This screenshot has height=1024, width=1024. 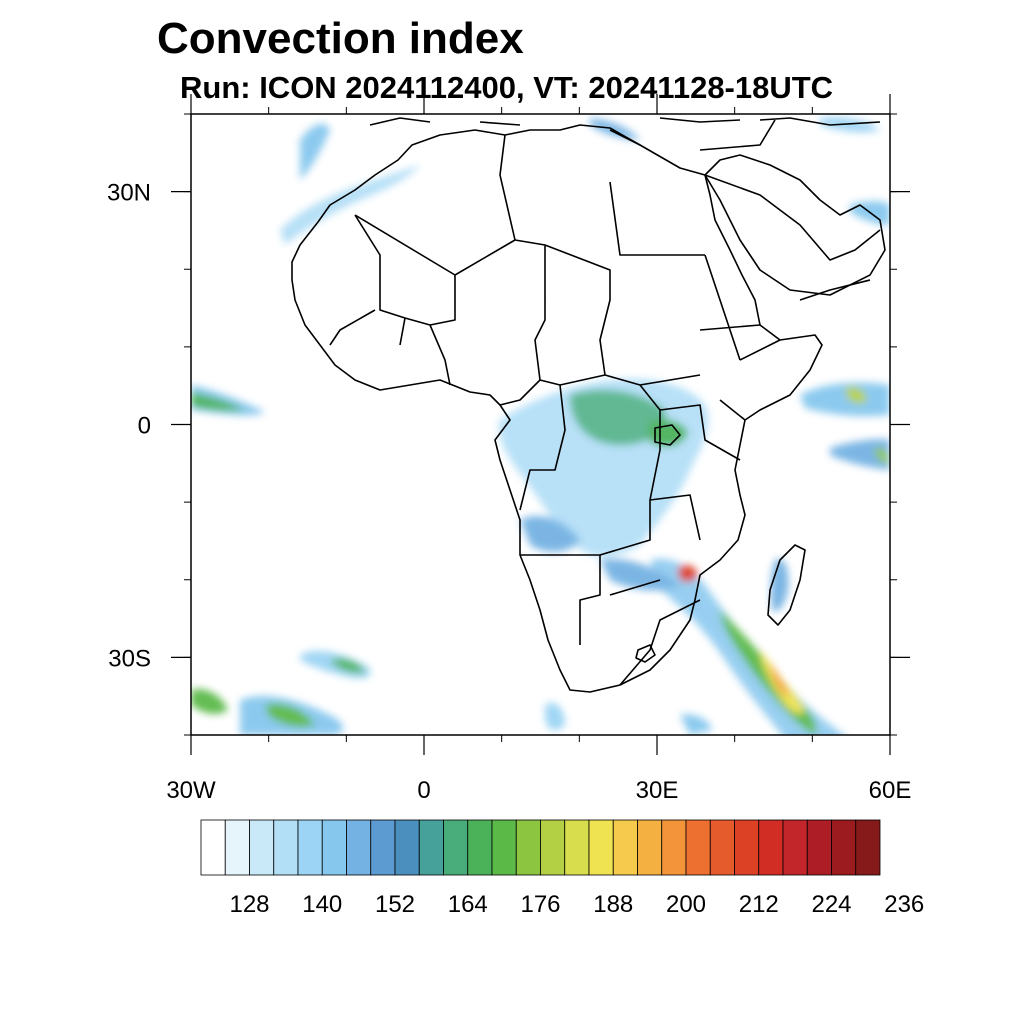 I want to click on y-tick-label: 0, so click(x=144, y=426).